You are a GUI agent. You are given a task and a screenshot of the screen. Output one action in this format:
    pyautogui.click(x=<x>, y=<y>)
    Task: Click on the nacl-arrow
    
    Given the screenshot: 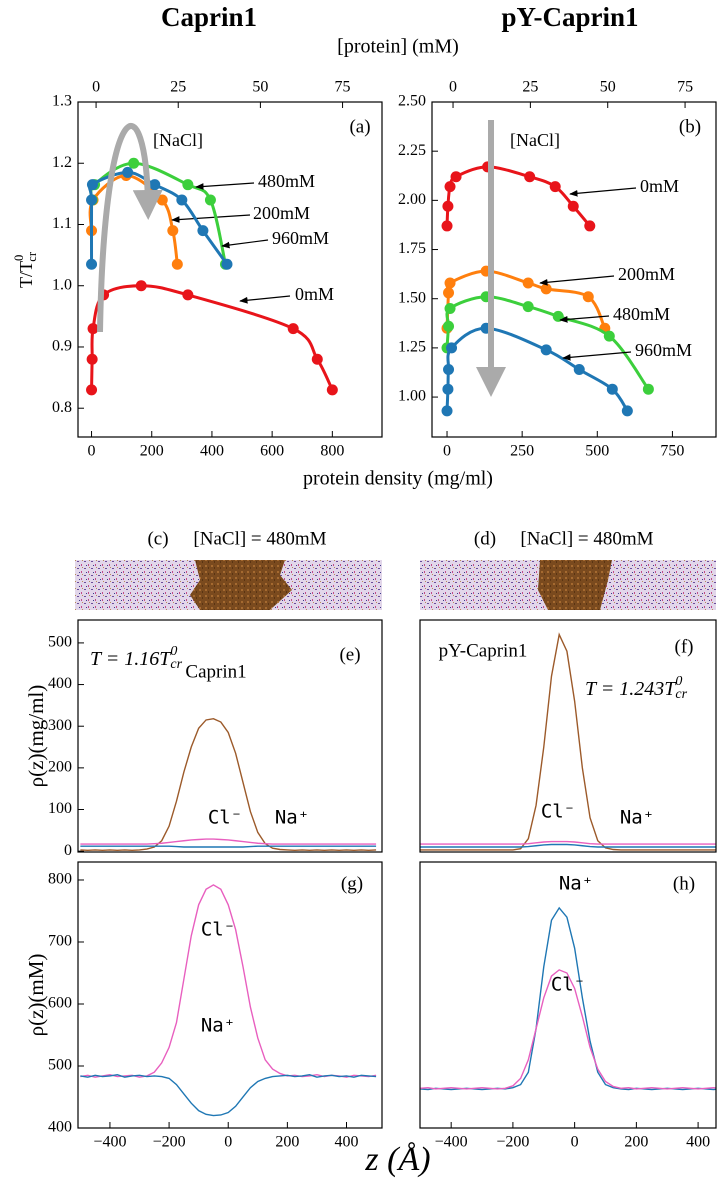 What is the action you would take?
    pyautogui.click(x=130, y=228)
    